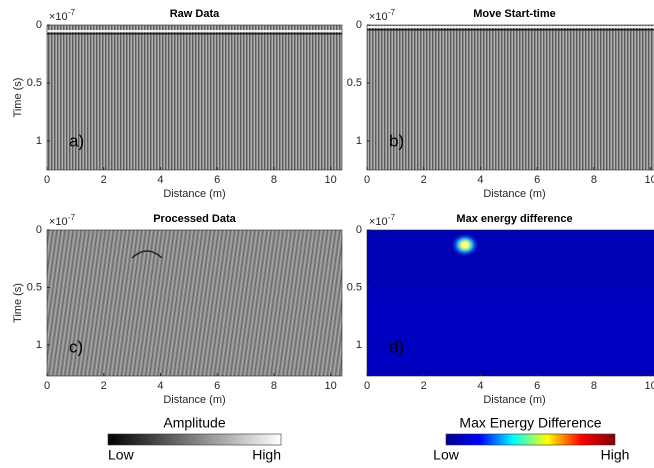  Describe the element at coordinates (514, 219) in the screenshot. I see `chart-title: Max energy difference` at that location.